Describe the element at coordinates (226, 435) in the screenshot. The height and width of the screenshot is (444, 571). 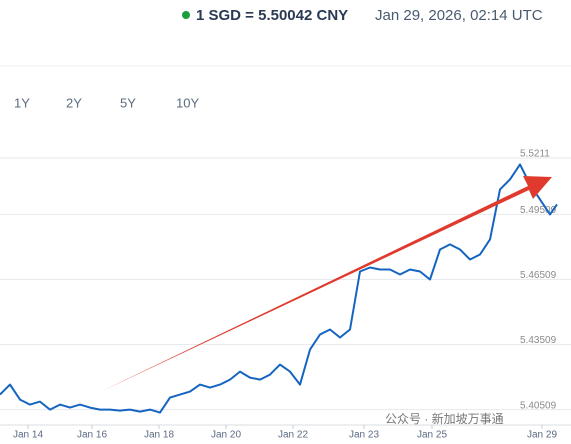
I see `x-tick-label: Jan 20` at that location.